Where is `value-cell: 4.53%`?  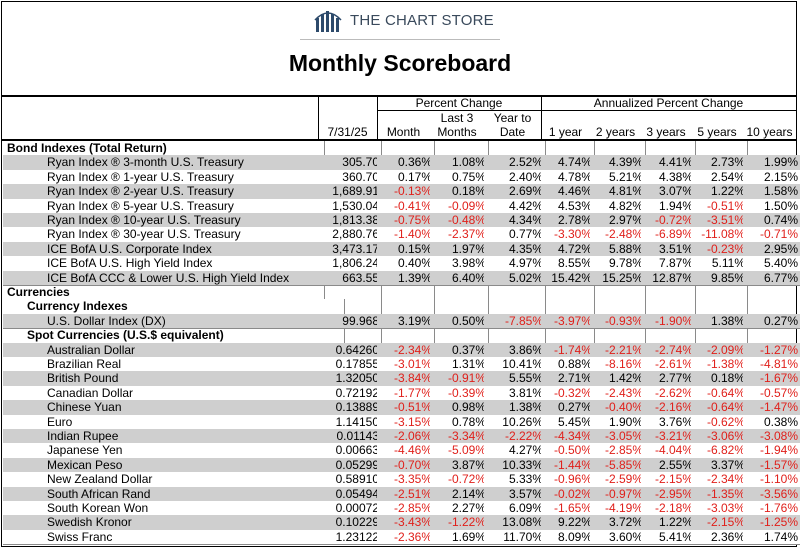
value-cell: 4.53% is located at coordinates (568, 206).